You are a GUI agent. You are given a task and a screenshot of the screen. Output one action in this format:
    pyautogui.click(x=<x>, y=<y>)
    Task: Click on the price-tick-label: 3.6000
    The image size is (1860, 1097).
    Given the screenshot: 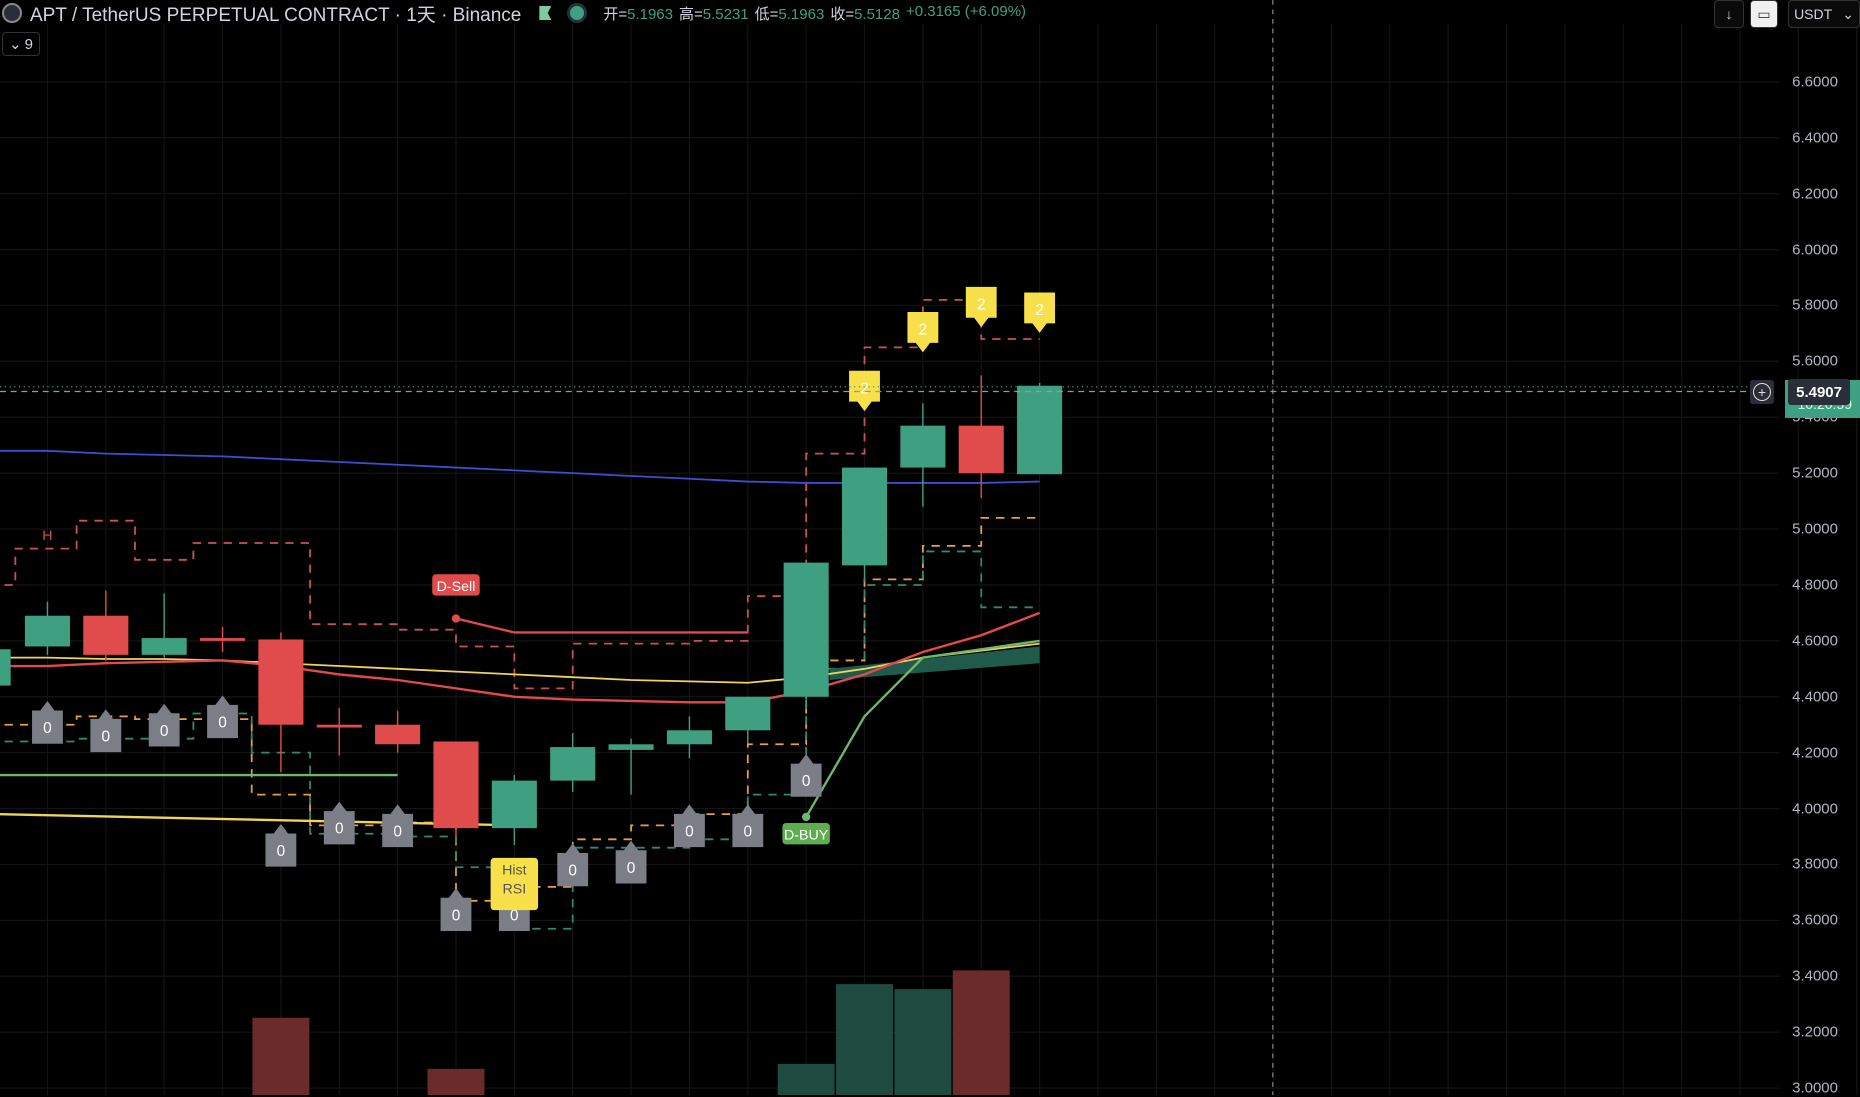 What is the action you would take?
    pyautogui.click(x=1815, y=920)
    